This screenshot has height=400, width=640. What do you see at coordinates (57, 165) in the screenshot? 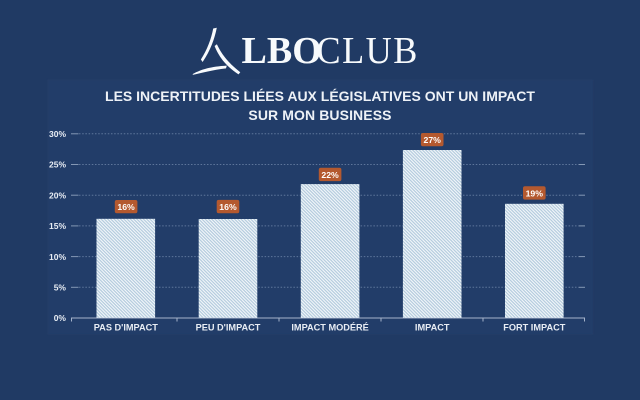
I see `svg-text: 25%` at bounding box center [57, 165].